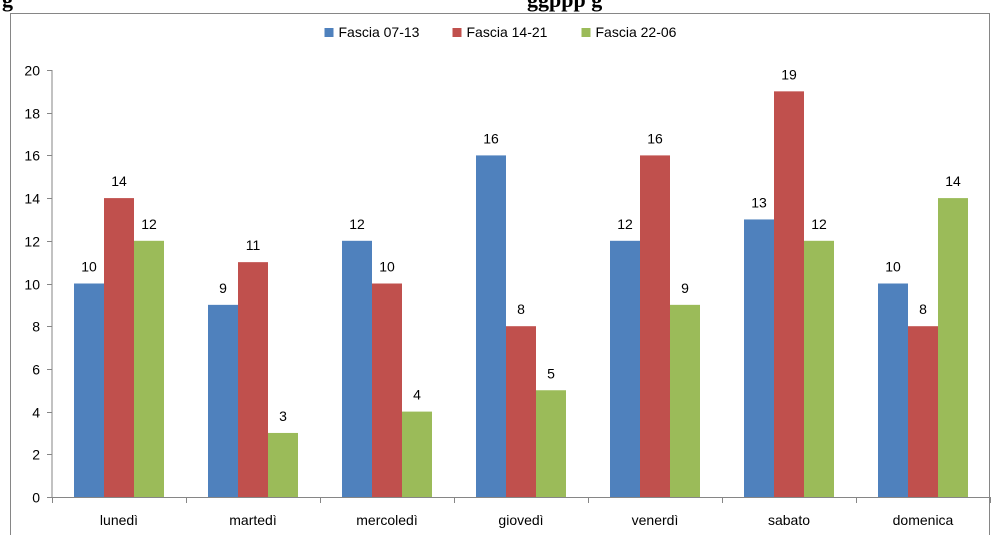  Describe the element at coordinates (636, 32) in the screenshot. I see `legend-label: Fascia 22-06` at that location.